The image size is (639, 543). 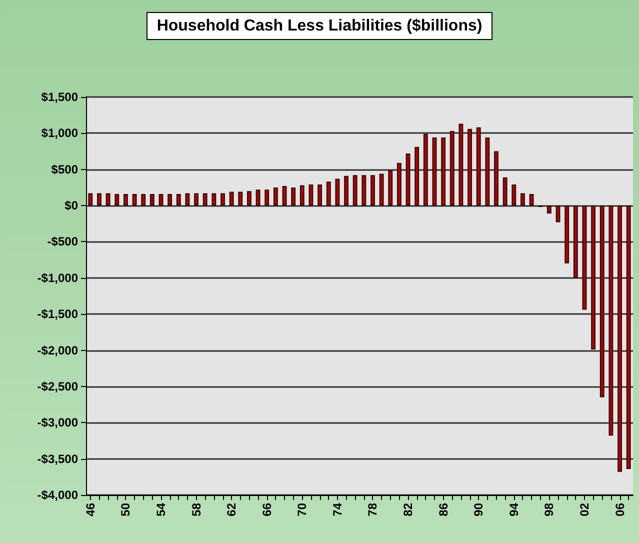 What do you see at coordinates (59, 133) in the screenshot?
I see `y-tick-label: $1,000` at bounding box center [59, 133].